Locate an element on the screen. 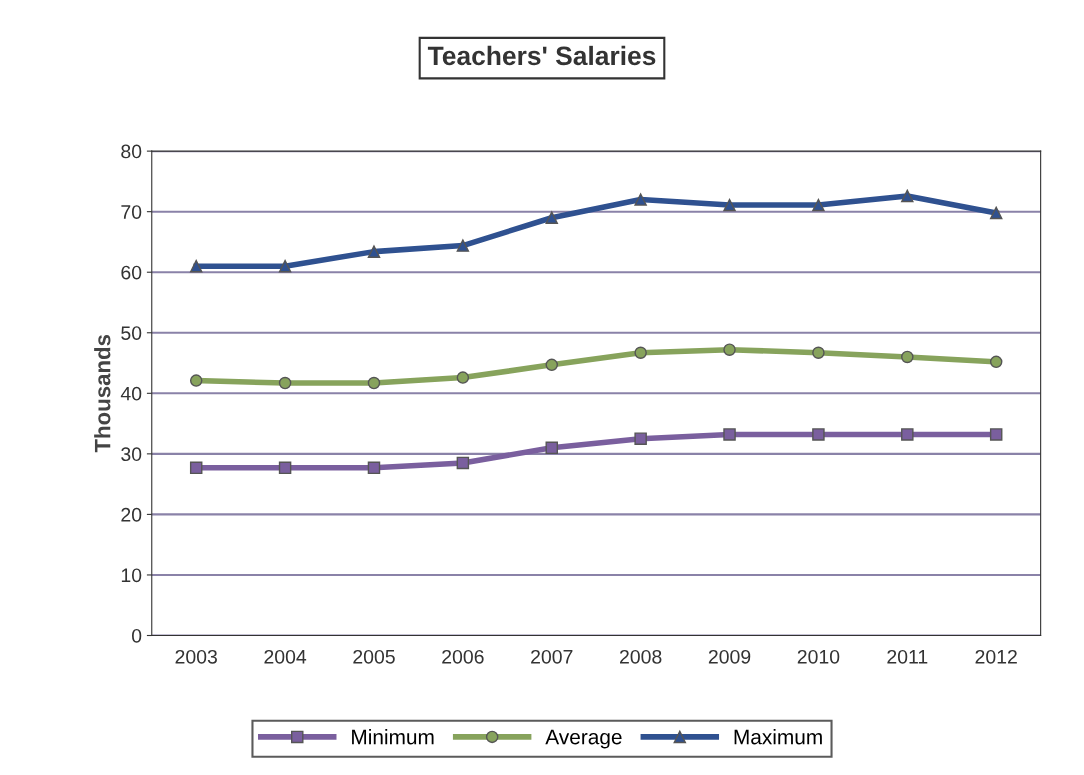  y-tick-label: 20 is located at coordinates (131, 514).